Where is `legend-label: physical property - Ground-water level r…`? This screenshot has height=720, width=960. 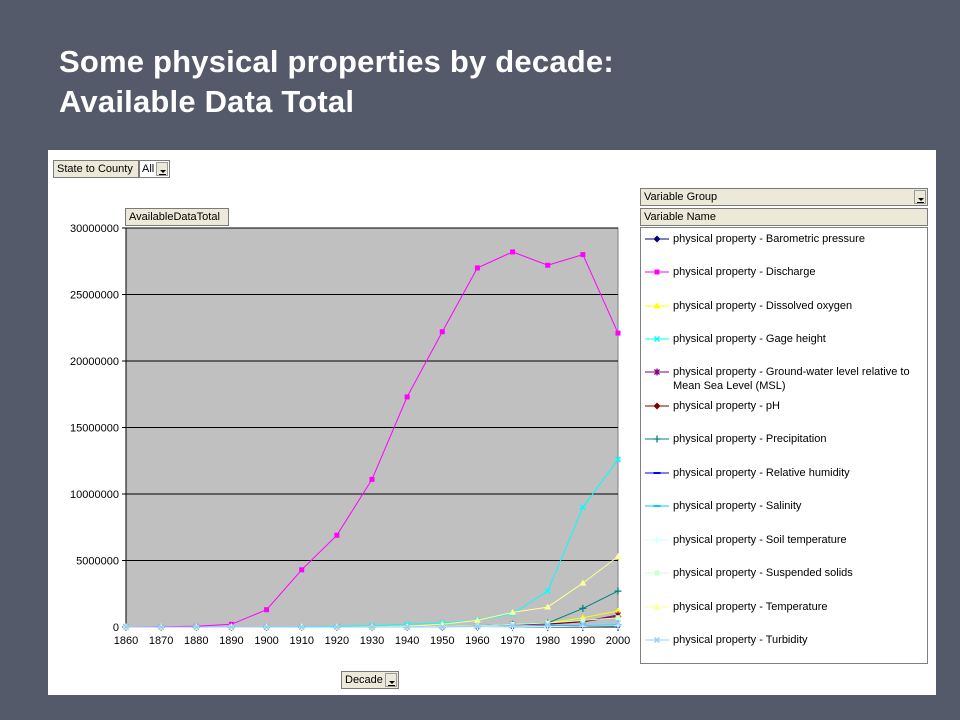 legend-label: physical property - Ground-water level r… is located at coordinates (791, 379).